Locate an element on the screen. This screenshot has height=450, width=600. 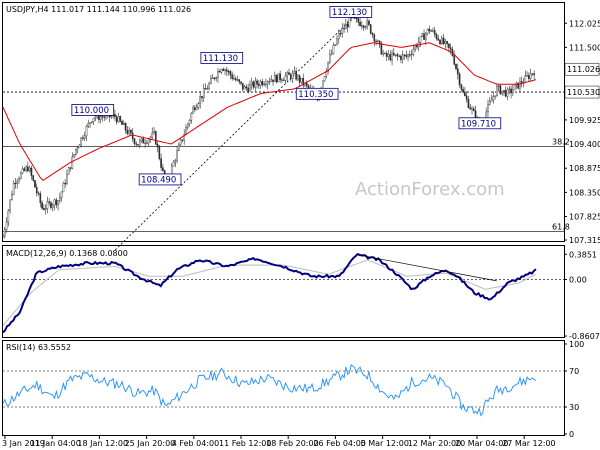
x-tick-label: 12 Mar 20:00 is located at coordinates (434, 443).